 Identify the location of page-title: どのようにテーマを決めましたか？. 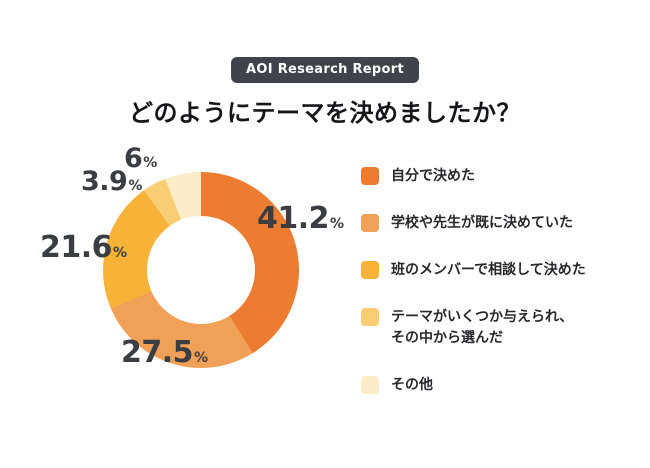
(325, 113).